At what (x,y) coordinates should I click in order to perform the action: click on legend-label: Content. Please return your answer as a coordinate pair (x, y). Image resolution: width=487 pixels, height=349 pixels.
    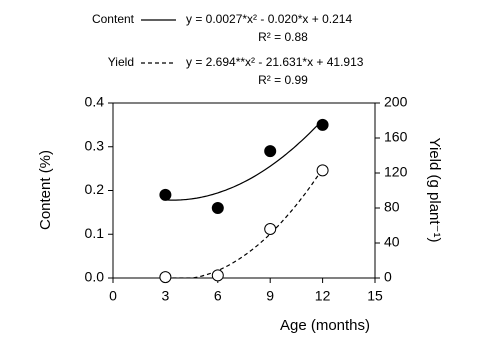
    Looking at the image, I should click on (113, 19).